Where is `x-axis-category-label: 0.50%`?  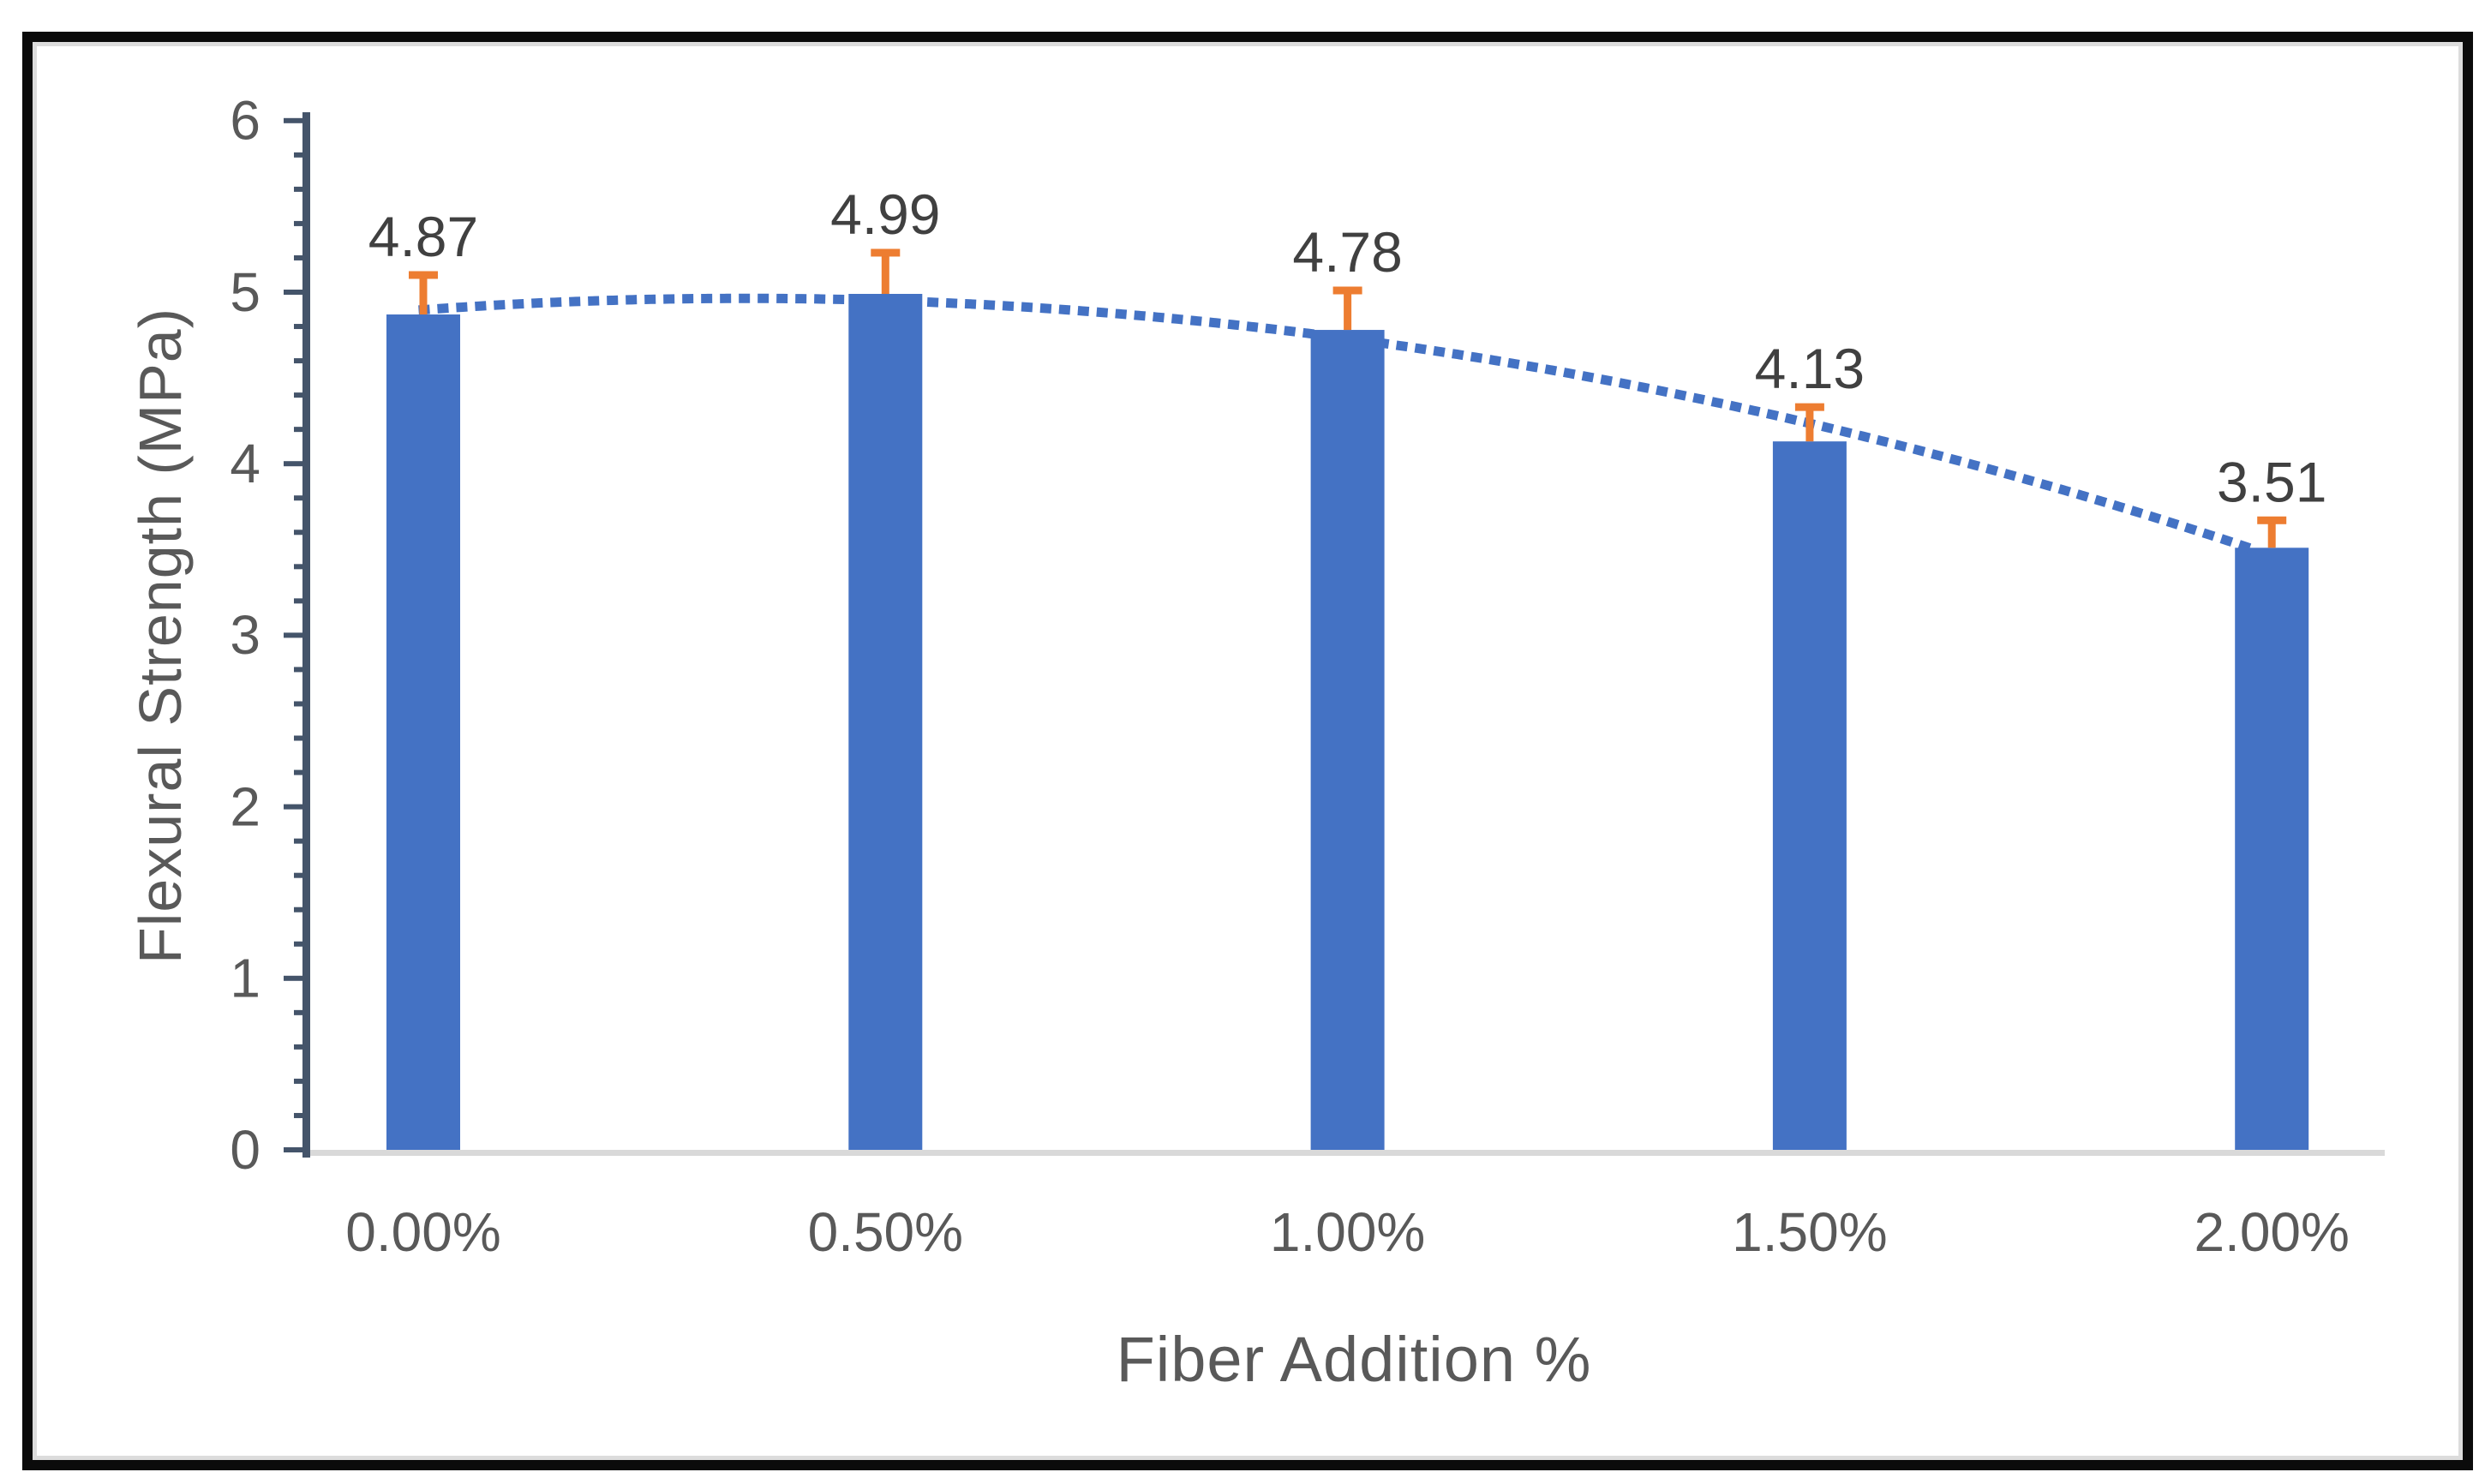 x-axis-category-label: 0.50% is located at coordinates (885, 1232).